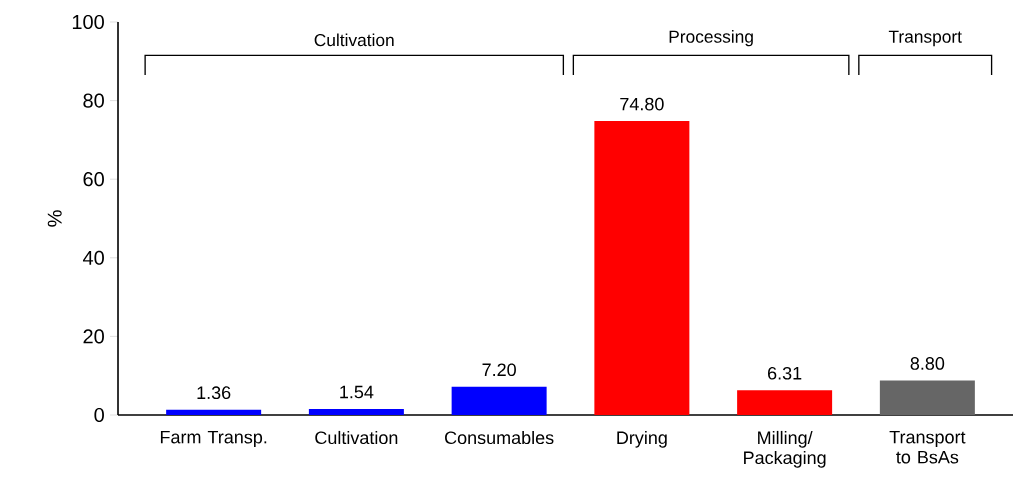 The width and height of the screenshot is (1013, 479). What do you see at coordinates (499, 370) in the screenshot?
I see `data-label: 7.20` at bounding box center [499, 370].